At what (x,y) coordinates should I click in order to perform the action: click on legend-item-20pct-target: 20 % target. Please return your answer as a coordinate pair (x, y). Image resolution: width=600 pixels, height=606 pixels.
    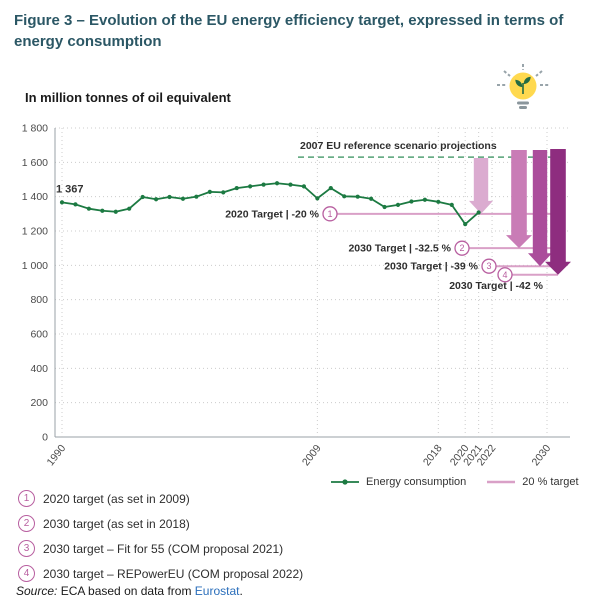
    Looking at the image, I should click on (532, 482).